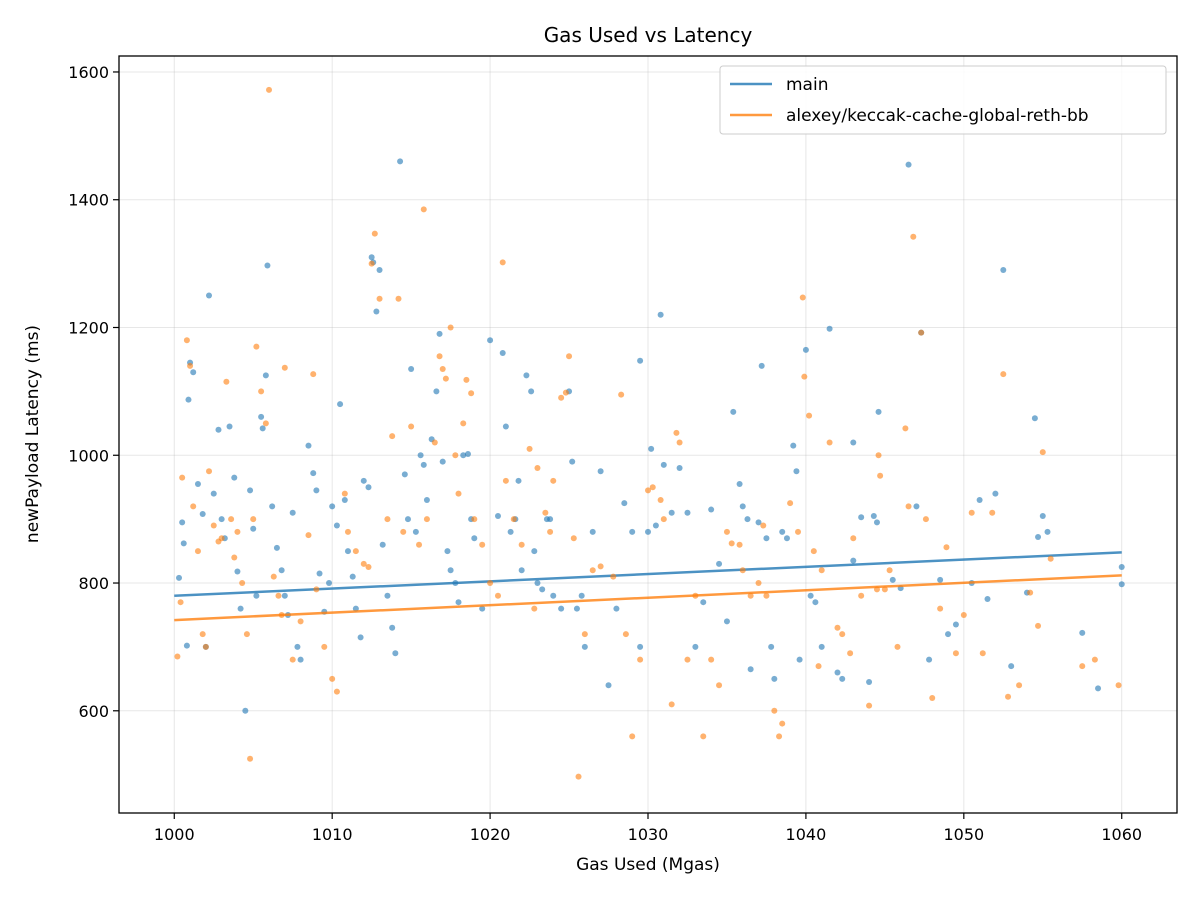 Image resolution: width=1200 pixels, height=900 pixels. I want to click on x-tick-label: 1060, so click(1121, 834).